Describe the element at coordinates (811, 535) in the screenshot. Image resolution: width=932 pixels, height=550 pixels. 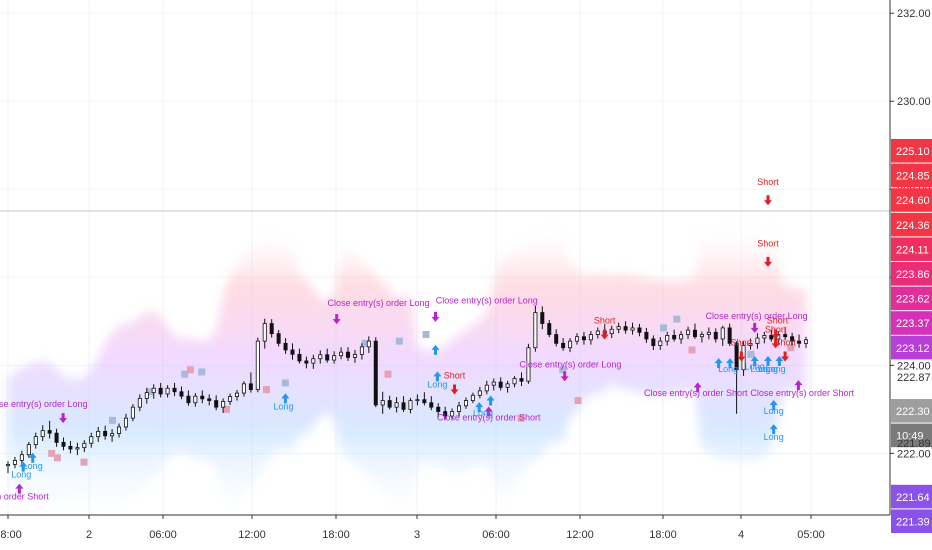
I see `x-tick-label: 05:00` at that location.